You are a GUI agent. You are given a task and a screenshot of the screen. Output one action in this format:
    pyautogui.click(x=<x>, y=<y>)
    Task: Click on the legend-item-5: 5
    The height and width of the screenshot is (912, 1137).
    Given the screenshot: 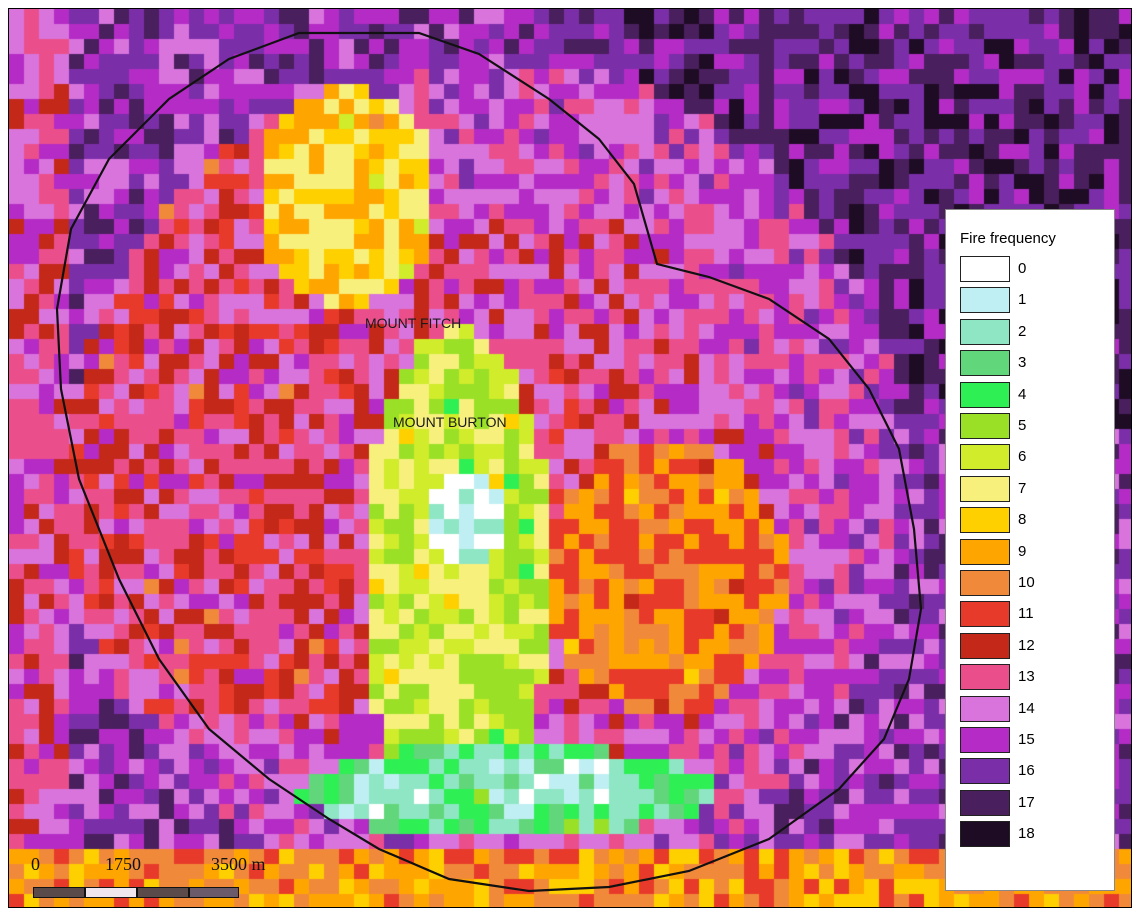 What is the action you would take?
    pyautogui.click(x=1035, y=427)
    